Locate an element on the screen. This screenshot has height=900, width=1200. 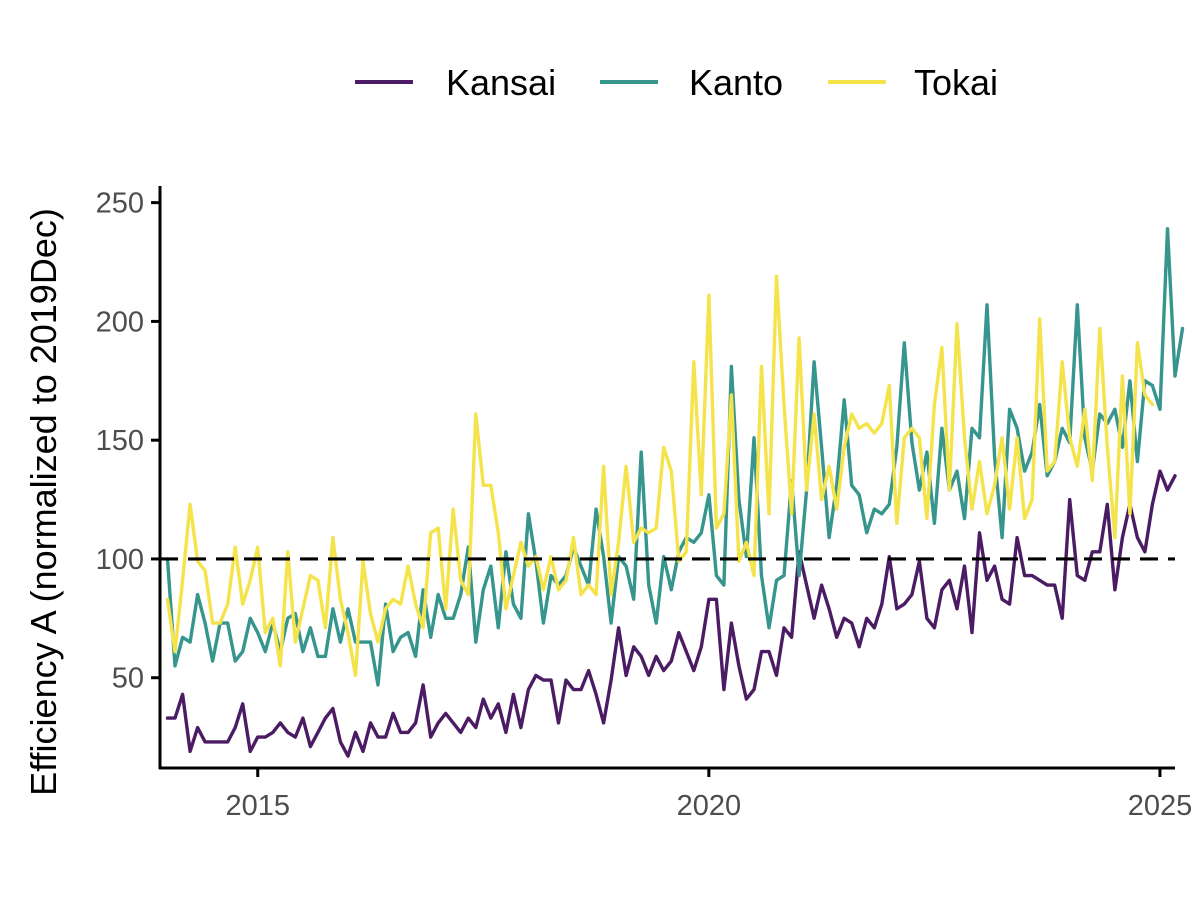
x-tick-label: 2025 is located at coordinates (1160, 806).